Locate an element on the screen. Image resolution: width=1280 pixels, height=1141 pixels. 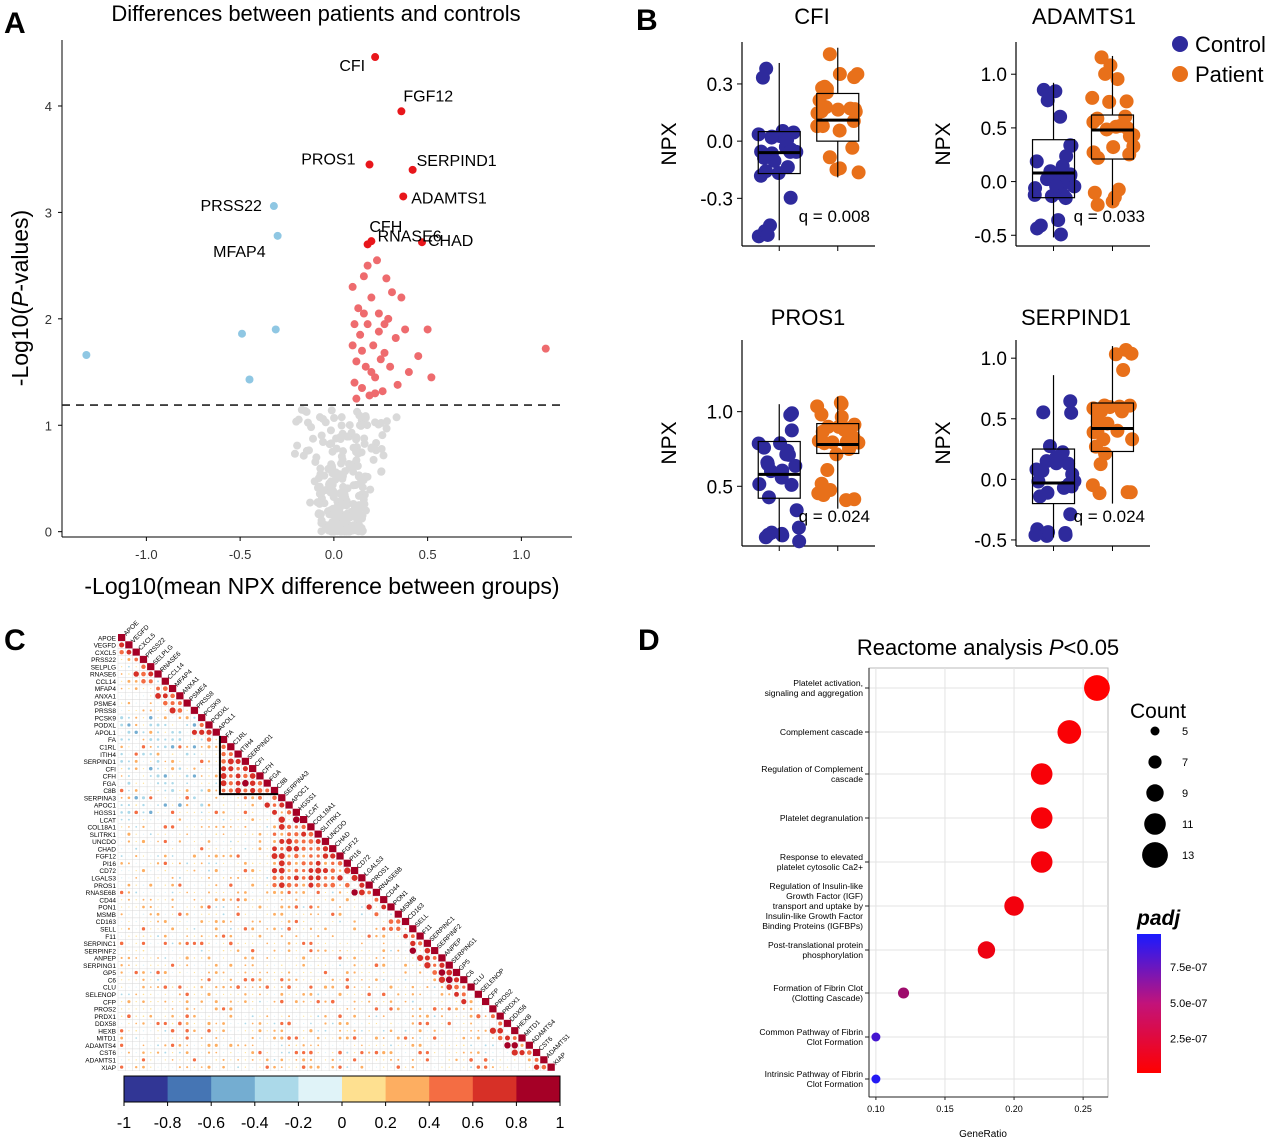
heatmap-column-label: C6 is located at coordinates (470, 973).